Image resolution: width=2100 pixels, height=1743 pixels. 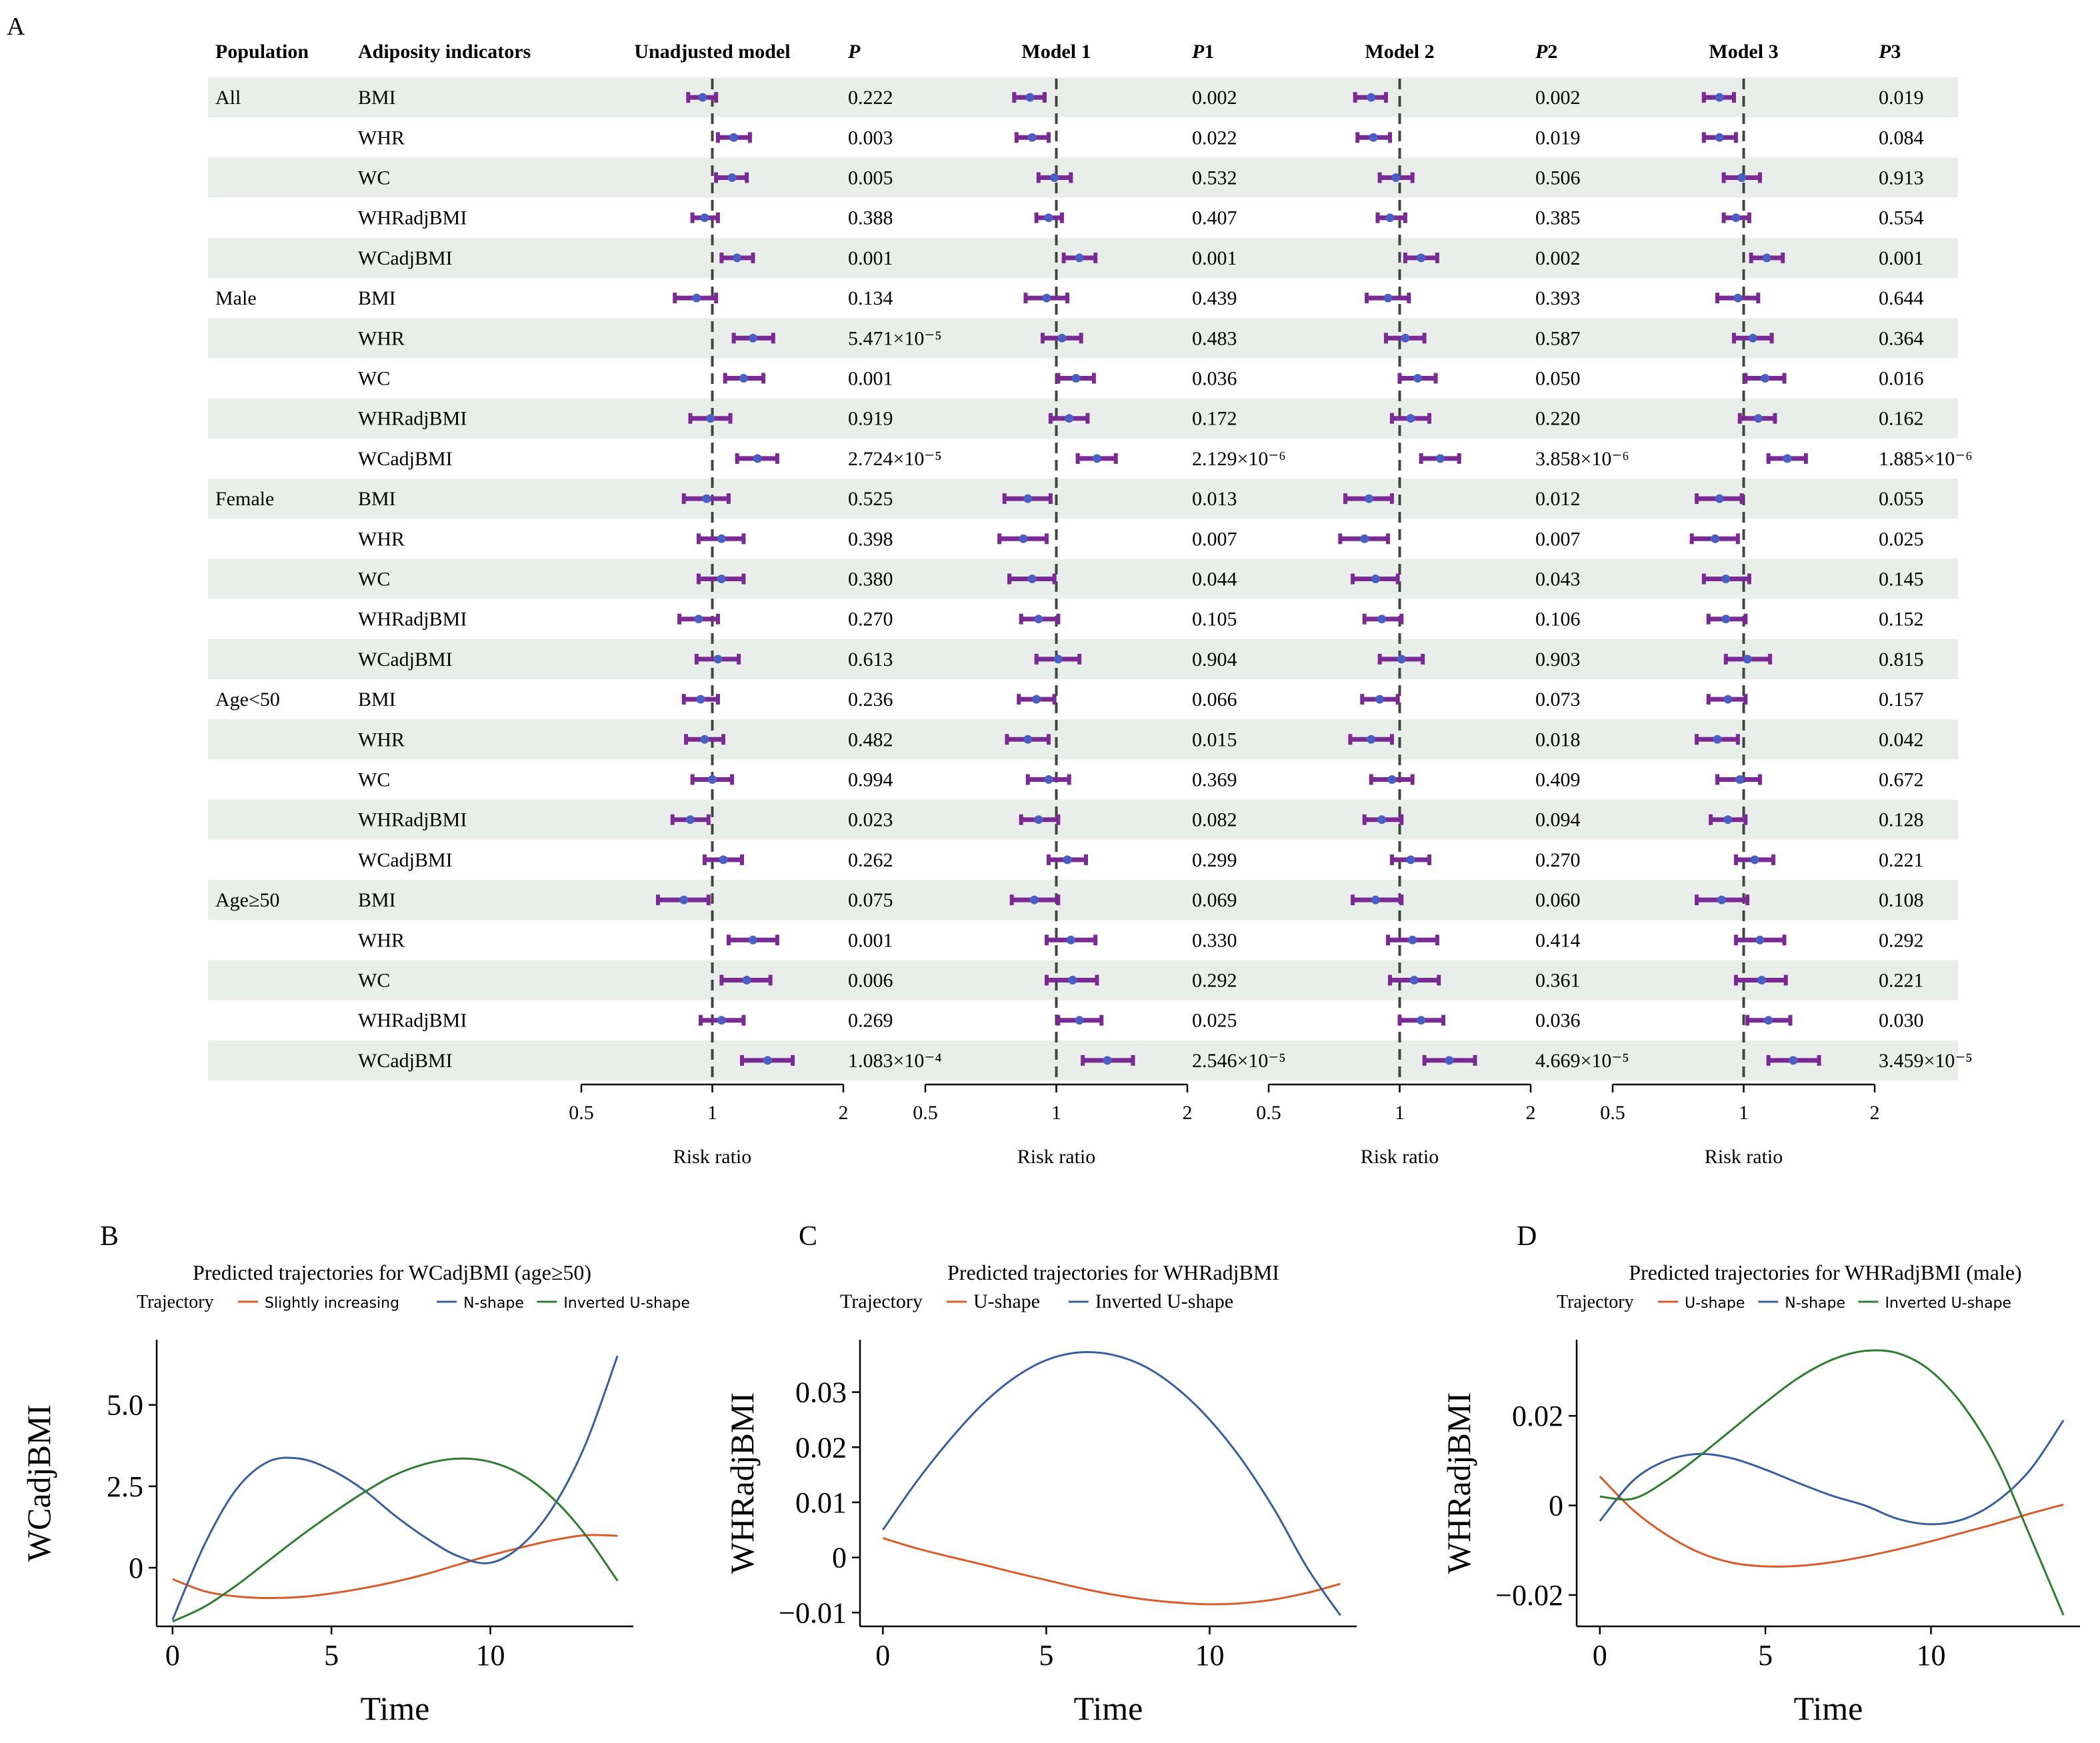 I want to click on p-value: 0.157, so click(x=1901, y=700).